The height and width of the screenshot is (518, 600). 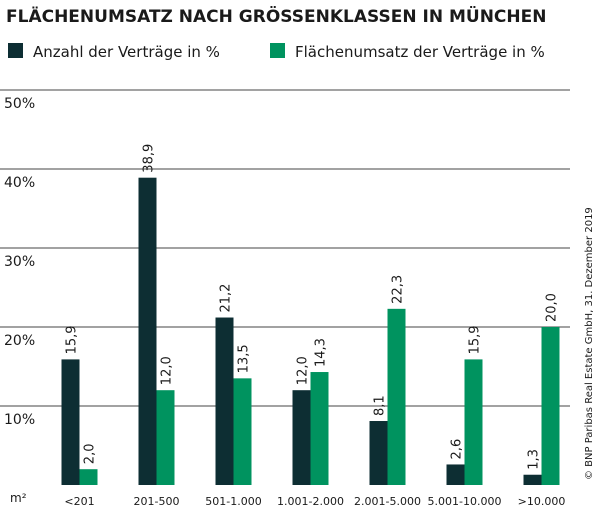 What do you see at coordinates (542, 501) in the screenshot?
I see `x-tick-label: >10.000` at bounding box center [542, 501].